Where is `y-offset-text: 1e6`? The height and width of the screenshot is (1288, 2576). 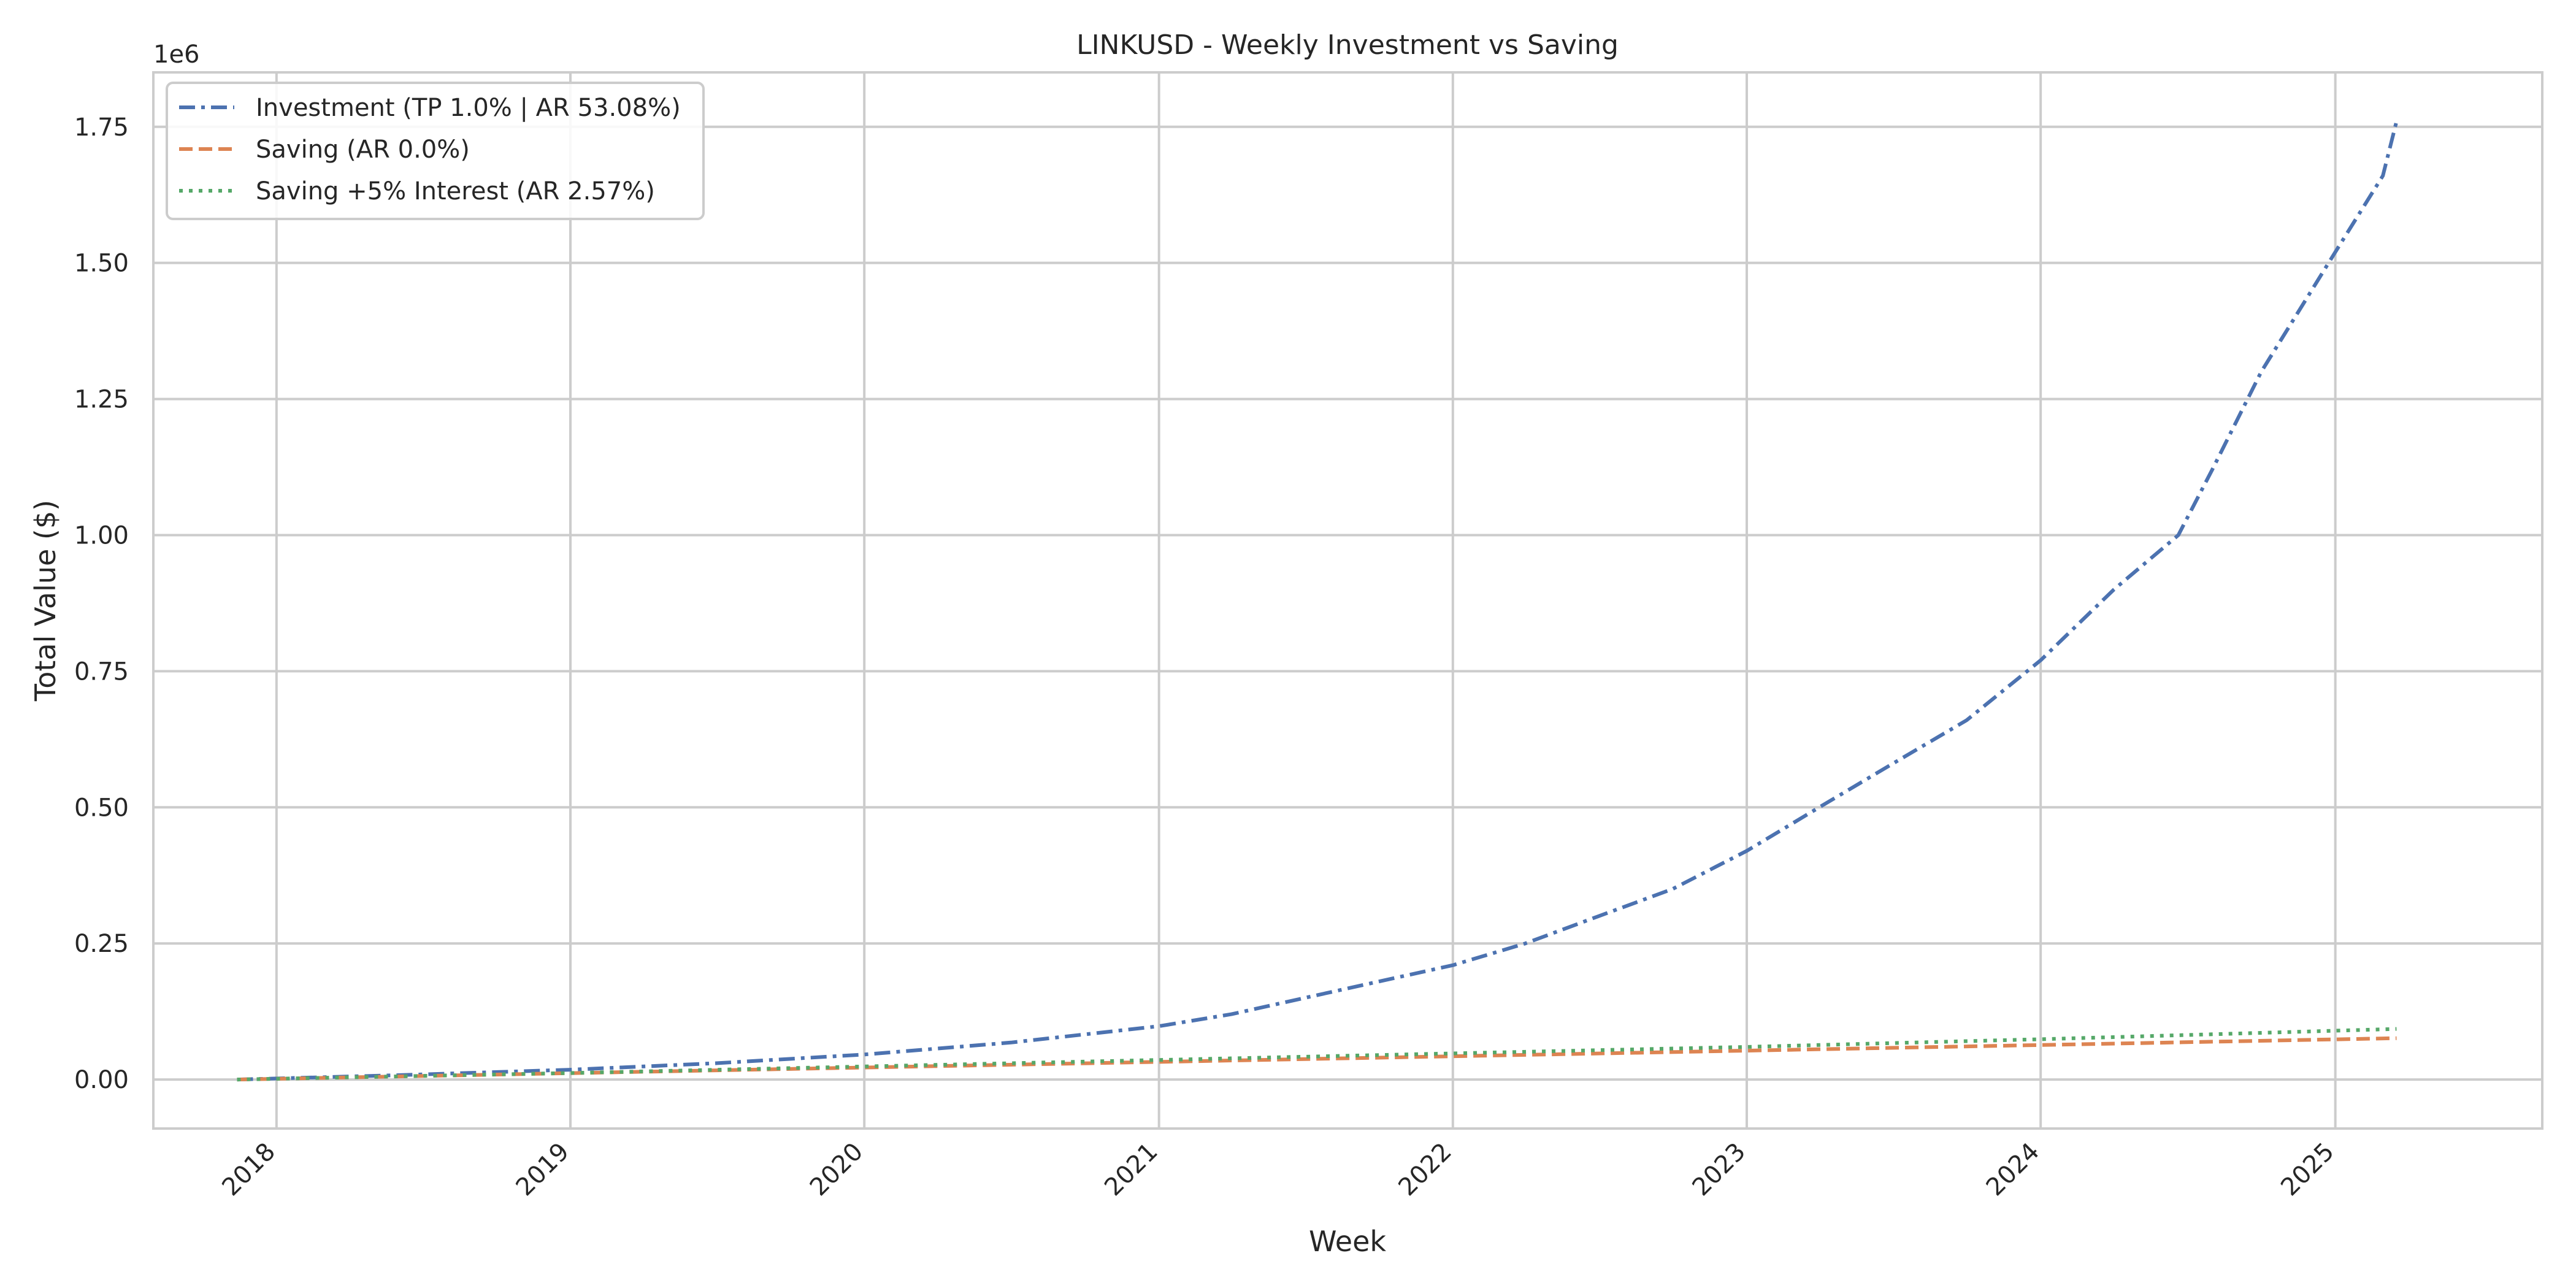 y-offset-text: 1e6 is located at coordinates (176, 54).